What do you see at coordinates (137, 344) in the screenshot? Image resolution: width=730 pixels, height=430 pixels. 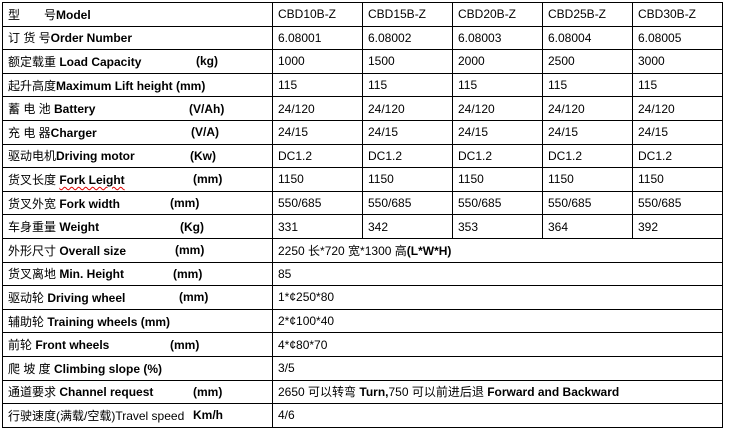 I see `label-cell: 前轮 Front wheels (mm)` at bounding box center [137, 344].